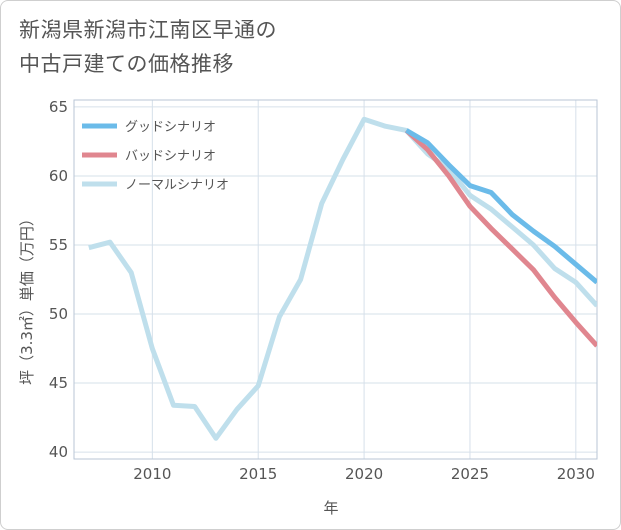  Describe the element at coordinates (148, 30) in the screenshot. I see `chart-title-line-1: 新潟県新潟市江南区早通の` at that location.